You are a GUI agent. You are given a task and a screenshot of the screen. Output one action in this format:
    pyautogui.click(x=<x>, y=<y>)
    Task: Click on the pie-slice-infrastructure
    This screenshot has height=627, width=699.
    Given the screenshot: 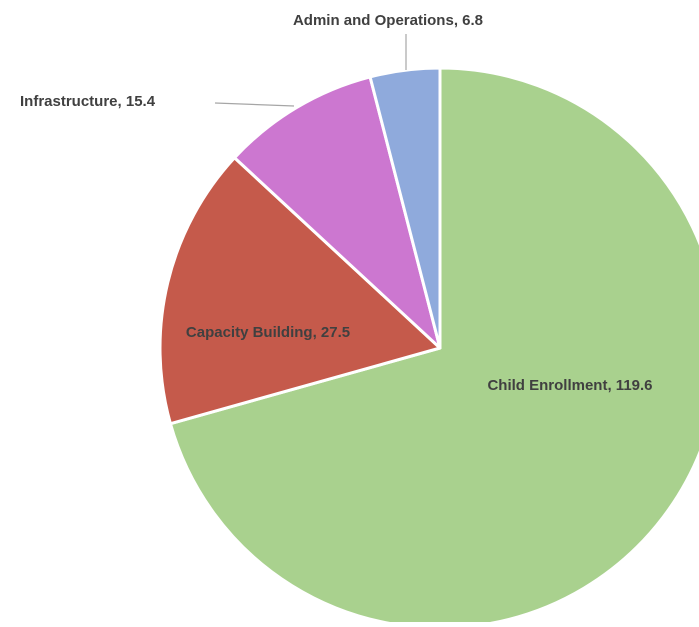 What is the action you would take?
    pyautogui.click(x=337, y=212)
    